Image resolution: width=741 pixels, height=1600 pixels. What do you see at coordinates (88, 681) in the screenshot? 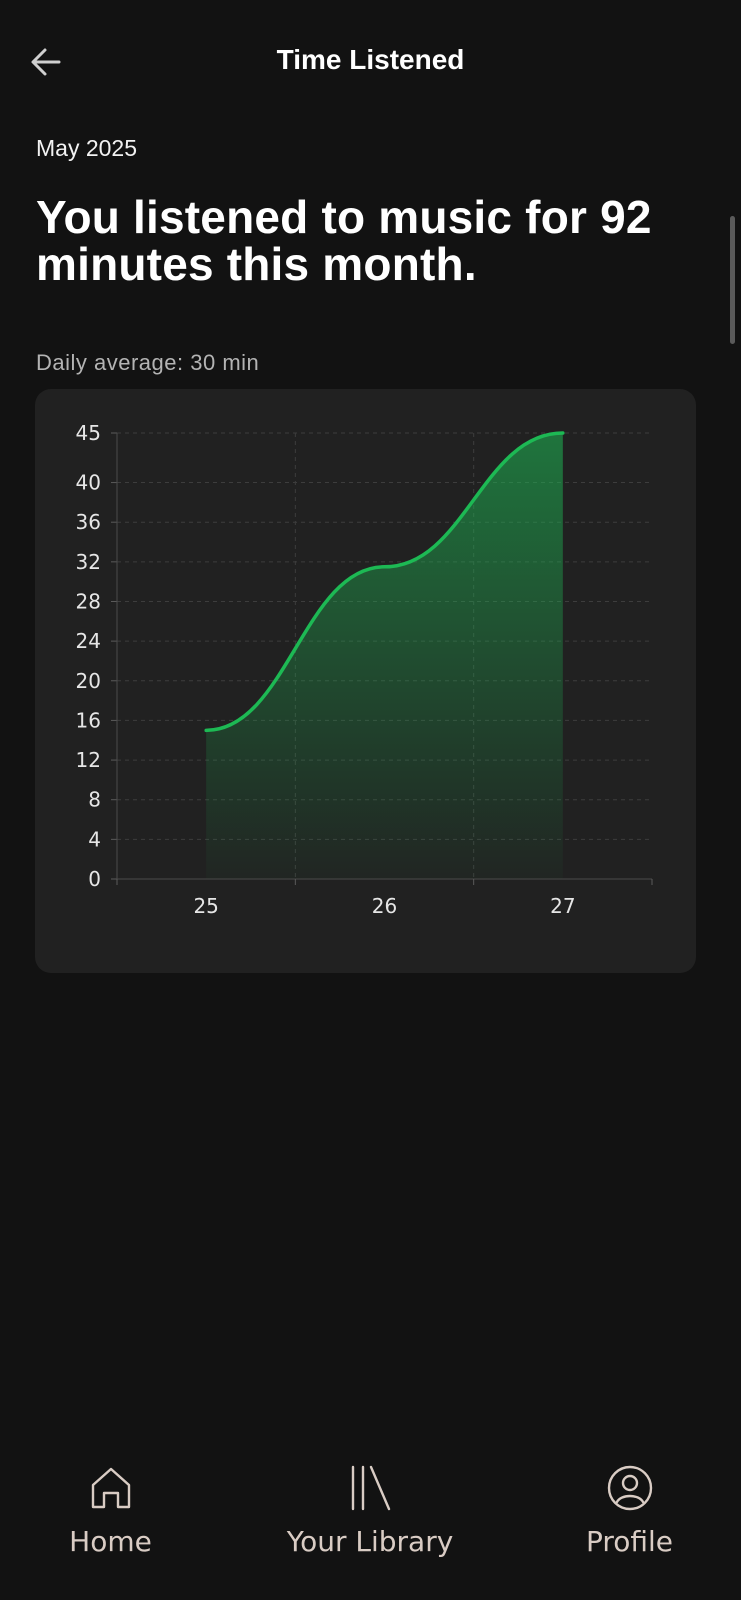
I see `y-tick-label: 20` at bounding box center [88, 681].